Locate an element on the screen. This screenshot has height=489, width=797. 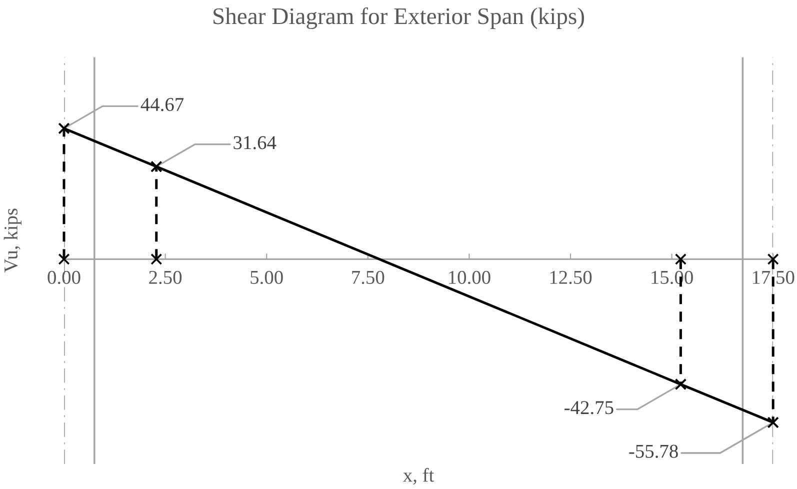
x-axis-title: x, ft is located at coordinates (418, 476).